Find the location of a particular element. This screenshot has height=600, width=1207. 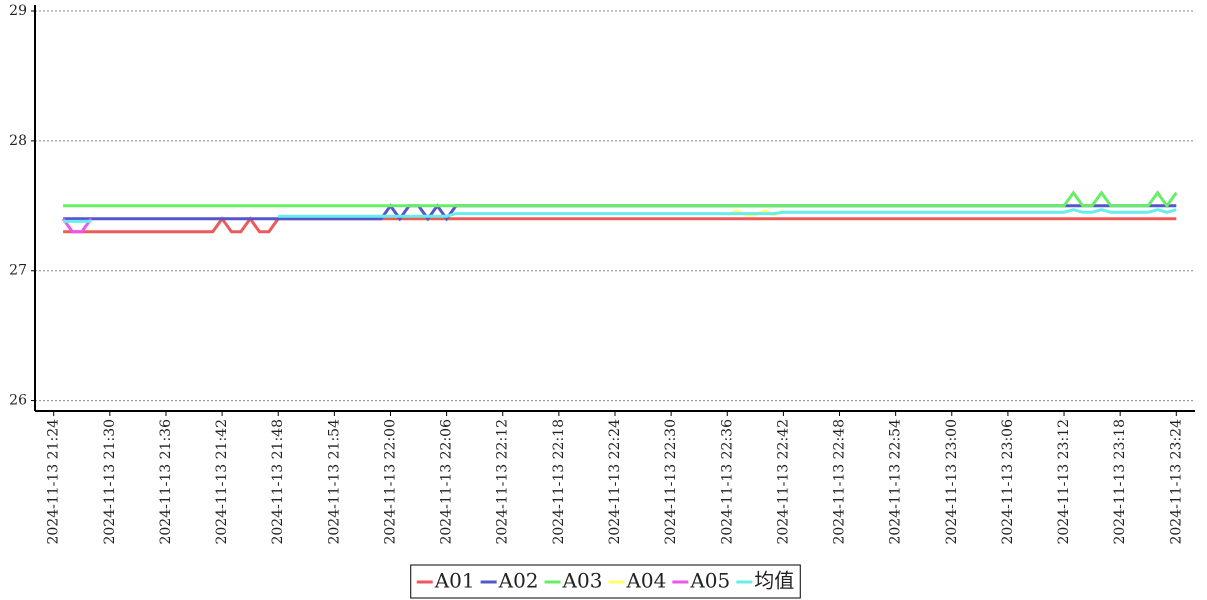

x-tick-label: 2024-11-13 23:00 is located at coordinates (952, 482).